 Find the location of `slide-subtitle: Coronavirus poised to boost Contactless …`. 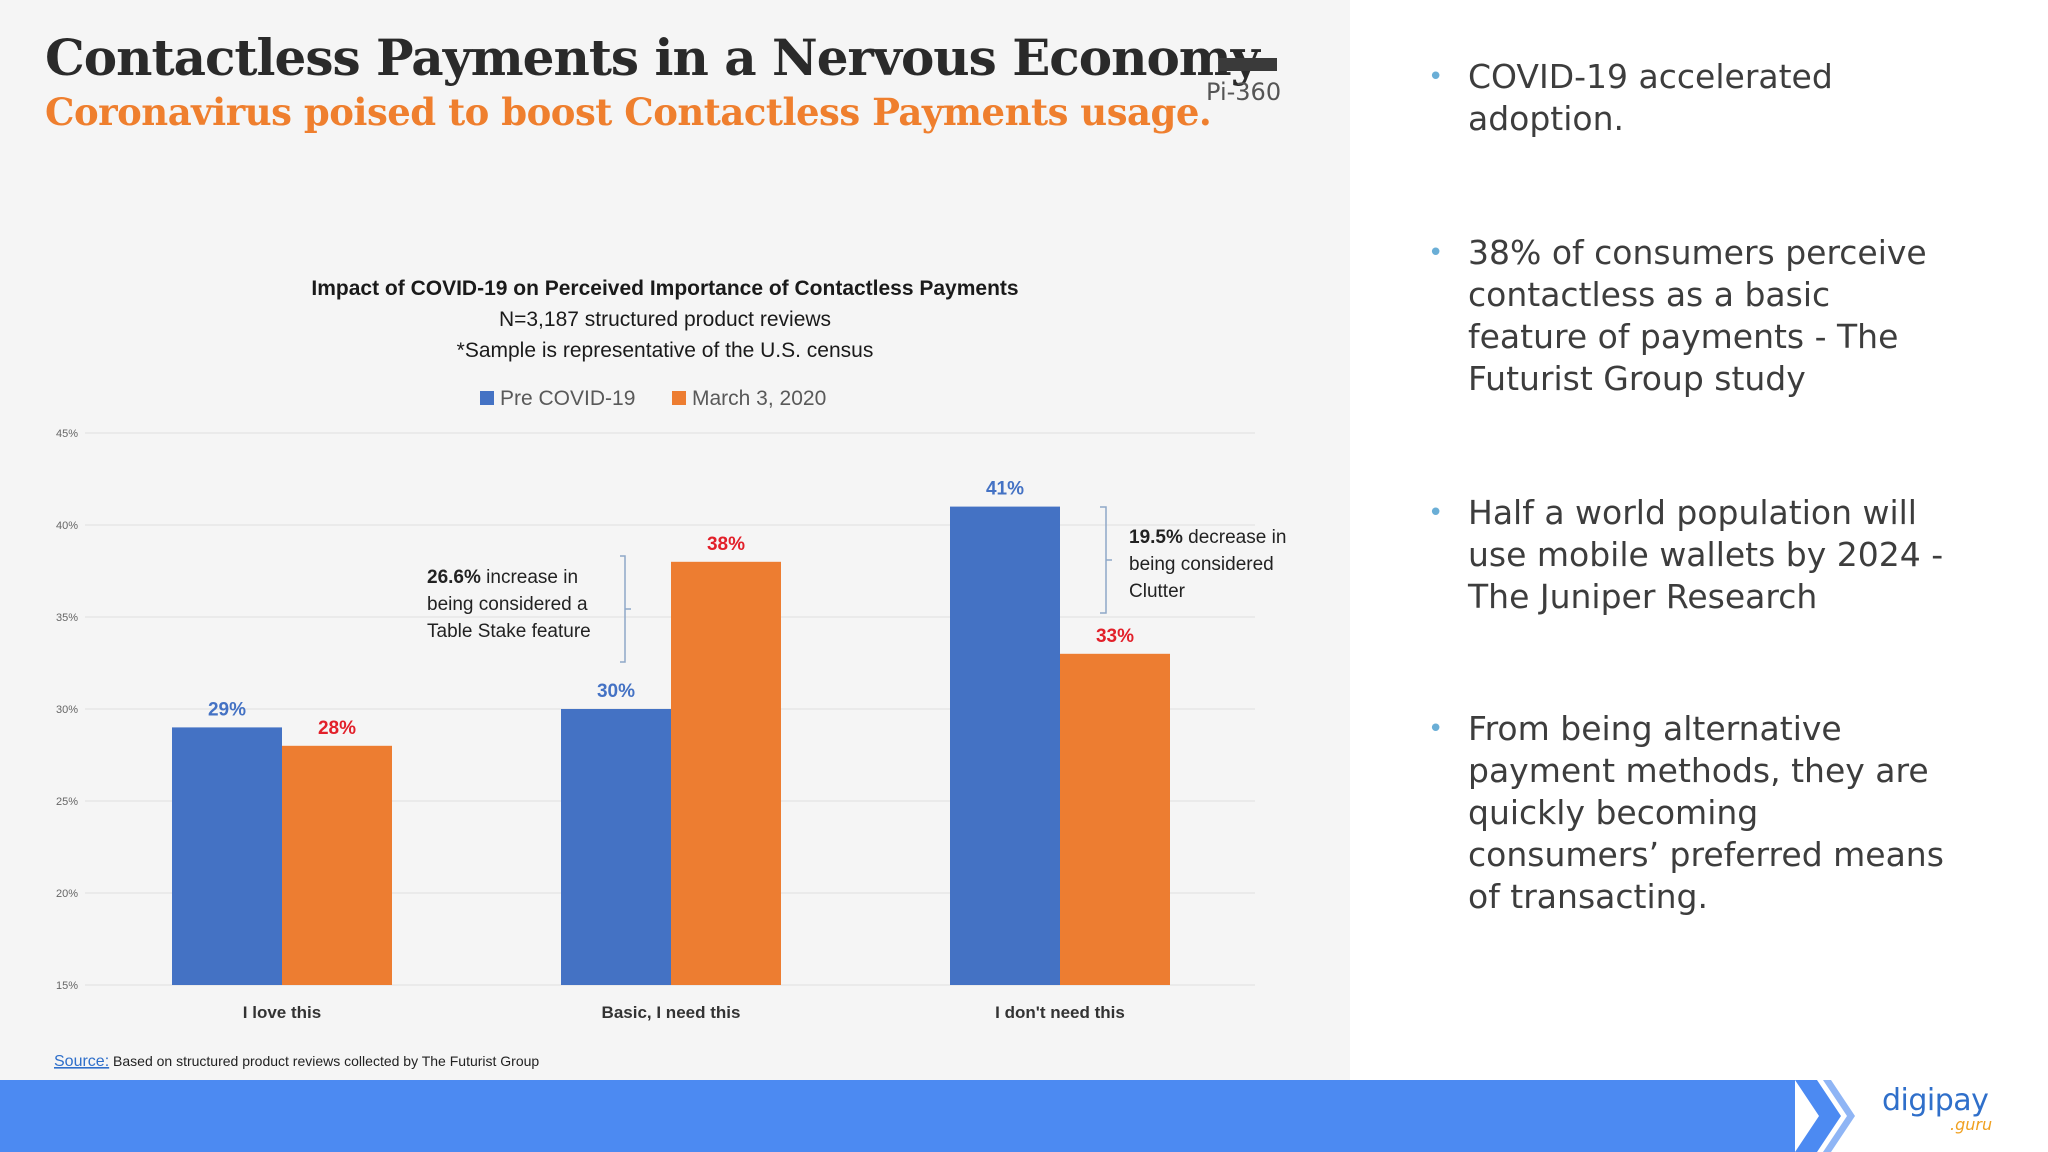

slide-subtitle: Coronavirus poised to boost Contactless … is located at coordinates (628, 112).